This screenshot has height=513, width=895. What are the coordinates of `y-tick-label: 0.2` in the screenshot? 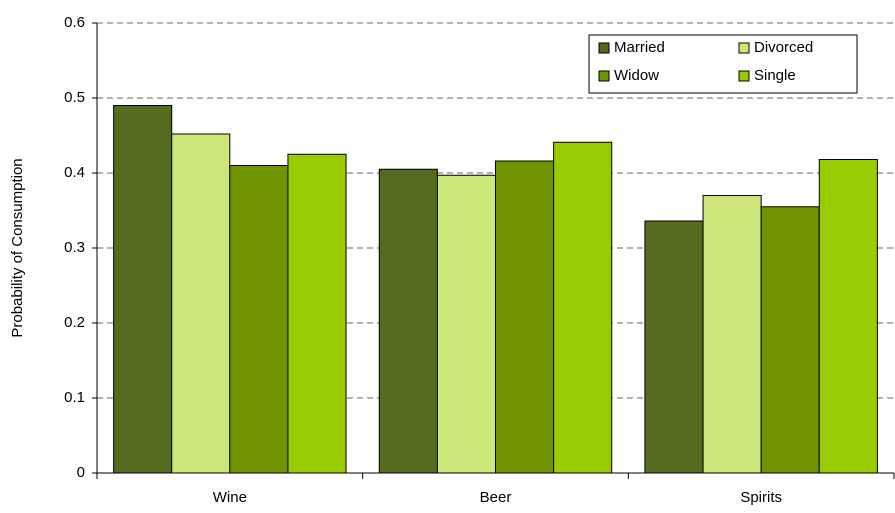 It's located at (74, 322).